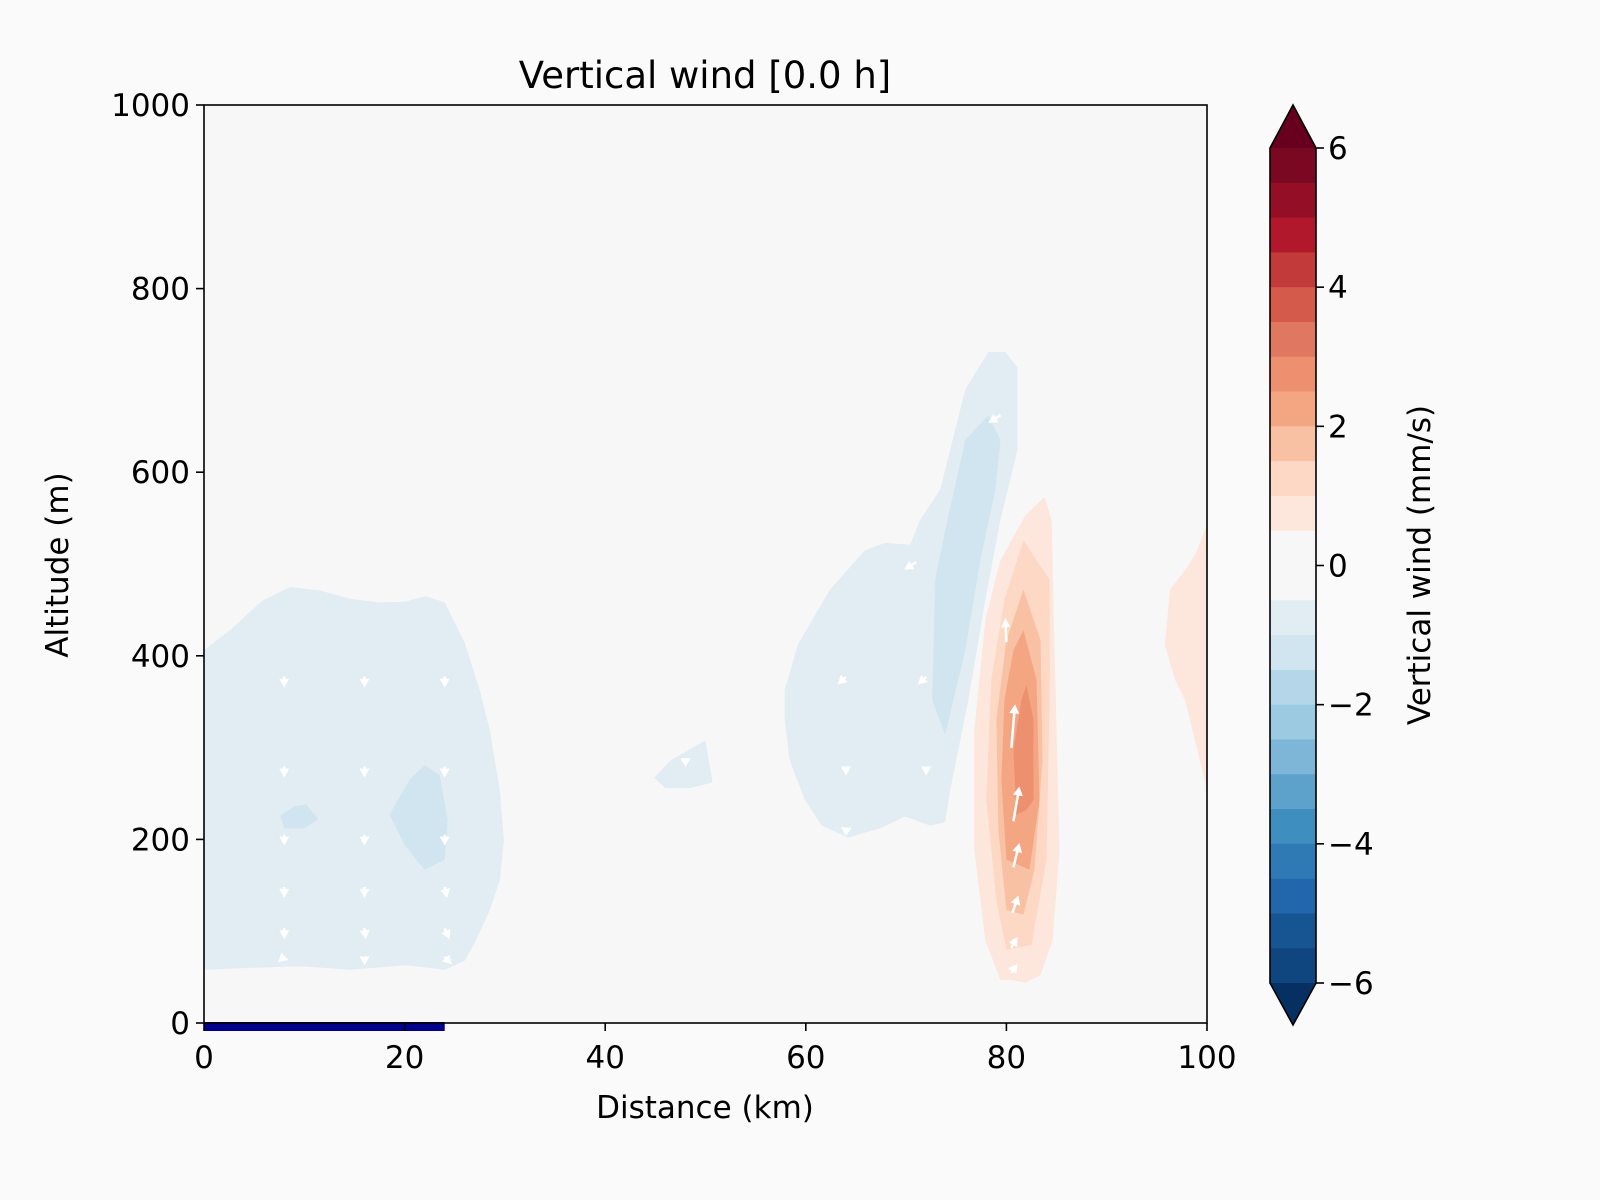  What do you see at coordinates (324, 1026) in the screenshot?
I see `surface-bar` at bounding box center [324, 1026].